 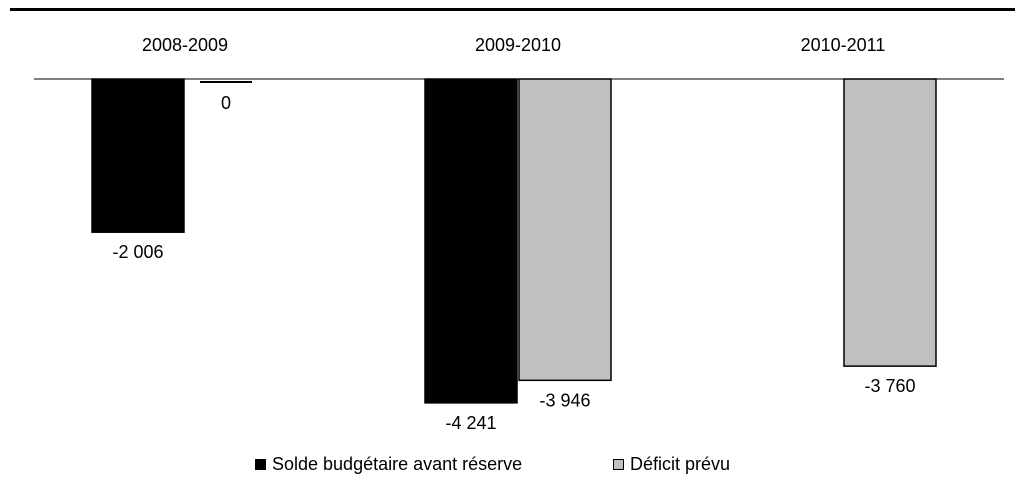 What do you see at coordinates (185, 45) in the screenshot?
I see `category-label: 2008-2009` at bounding box center [185, 45].